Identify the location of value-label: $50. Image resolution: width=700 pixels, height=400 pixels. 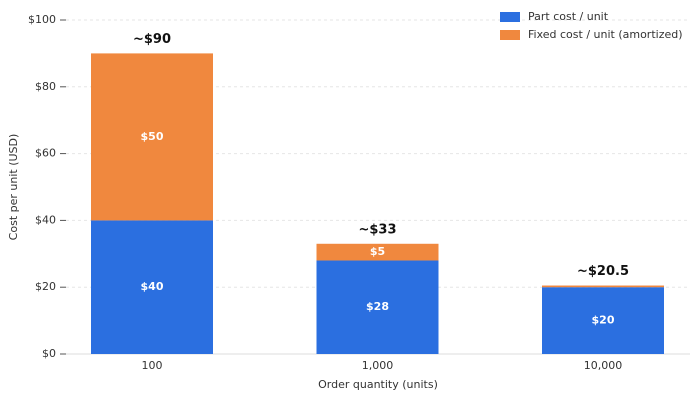
(152, 136).